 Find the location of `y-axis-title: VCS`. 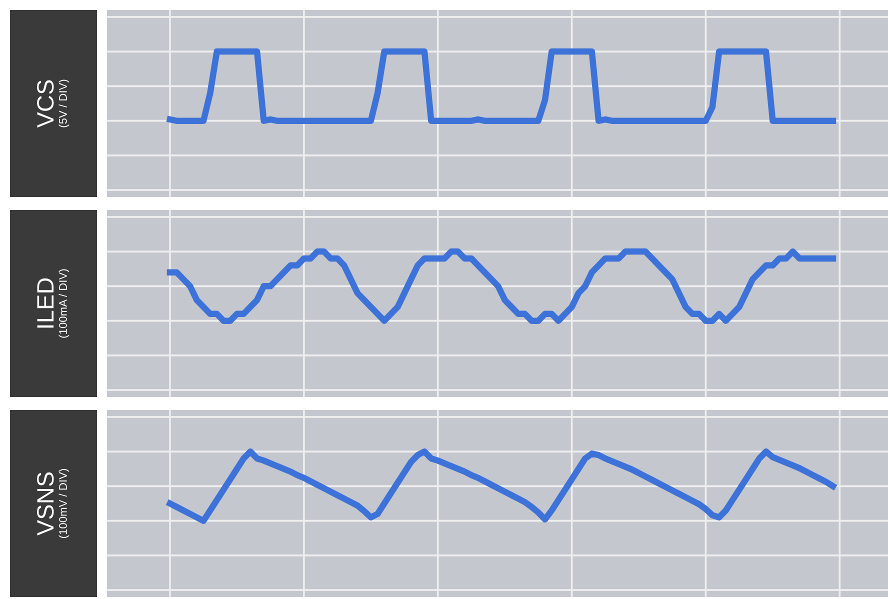

y-axis-title: VCS is located at coordinates (45, 104).